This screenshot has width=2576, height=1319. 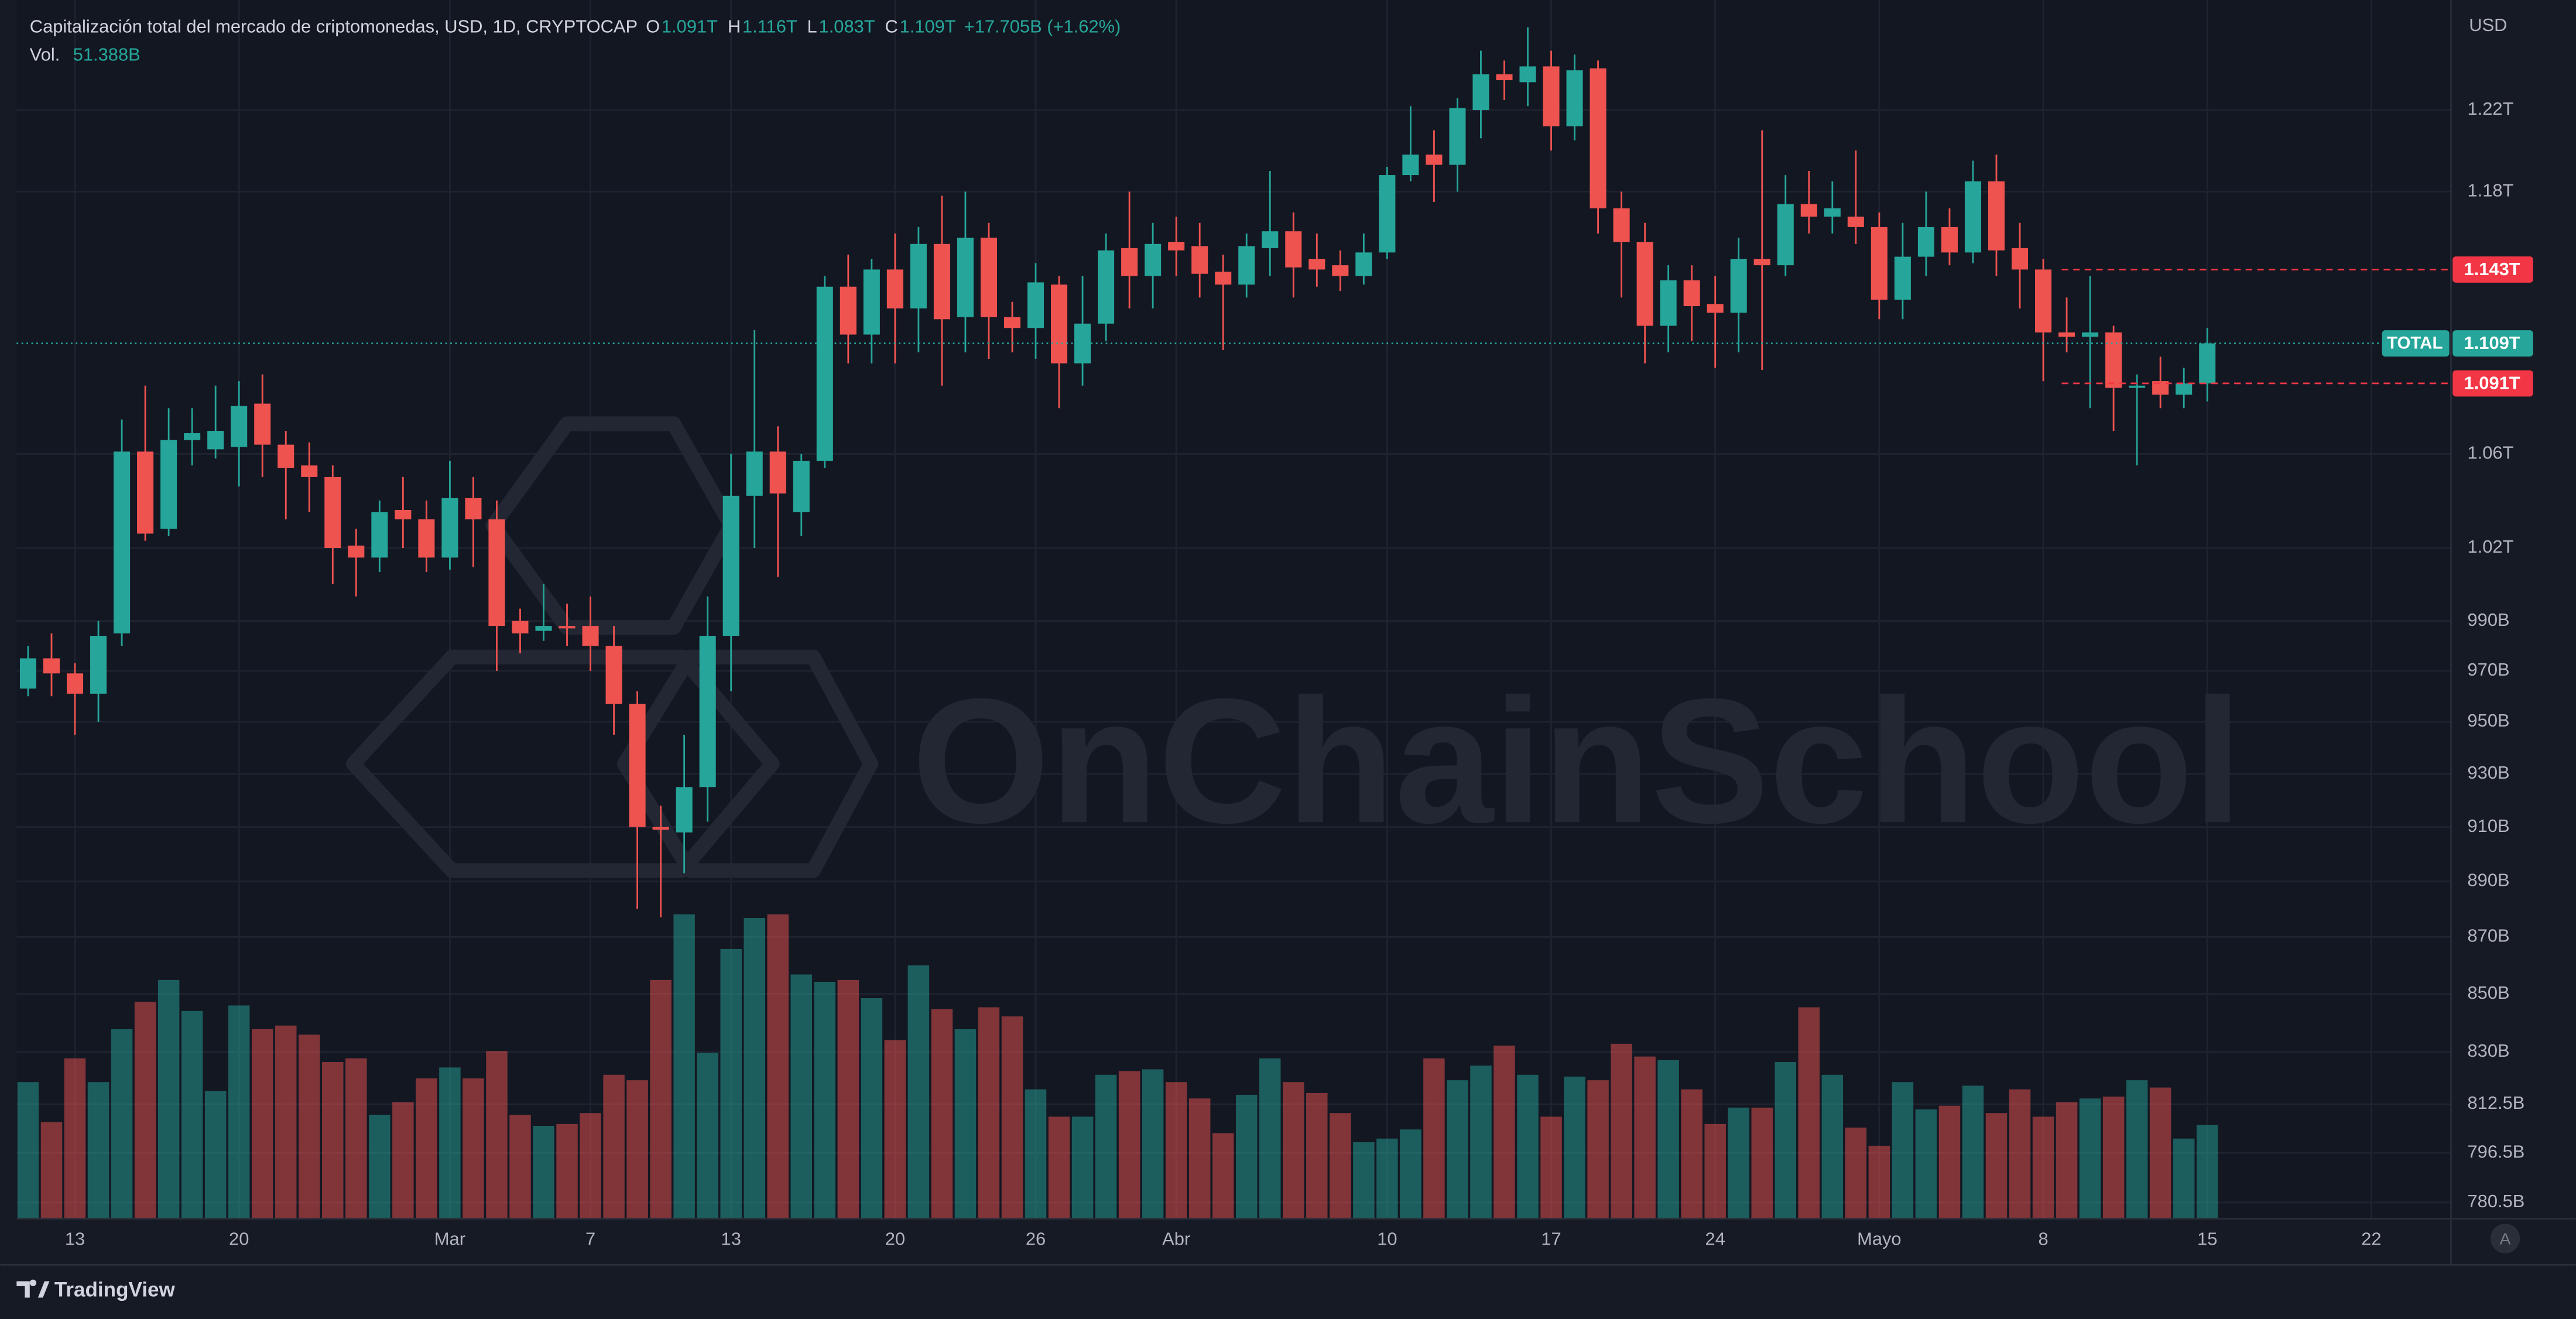 What do you see at coordinates (1879, 1238) in the screenshot?
I see `x-tick-label: Mayo` at bounding box center [1879, 1238].